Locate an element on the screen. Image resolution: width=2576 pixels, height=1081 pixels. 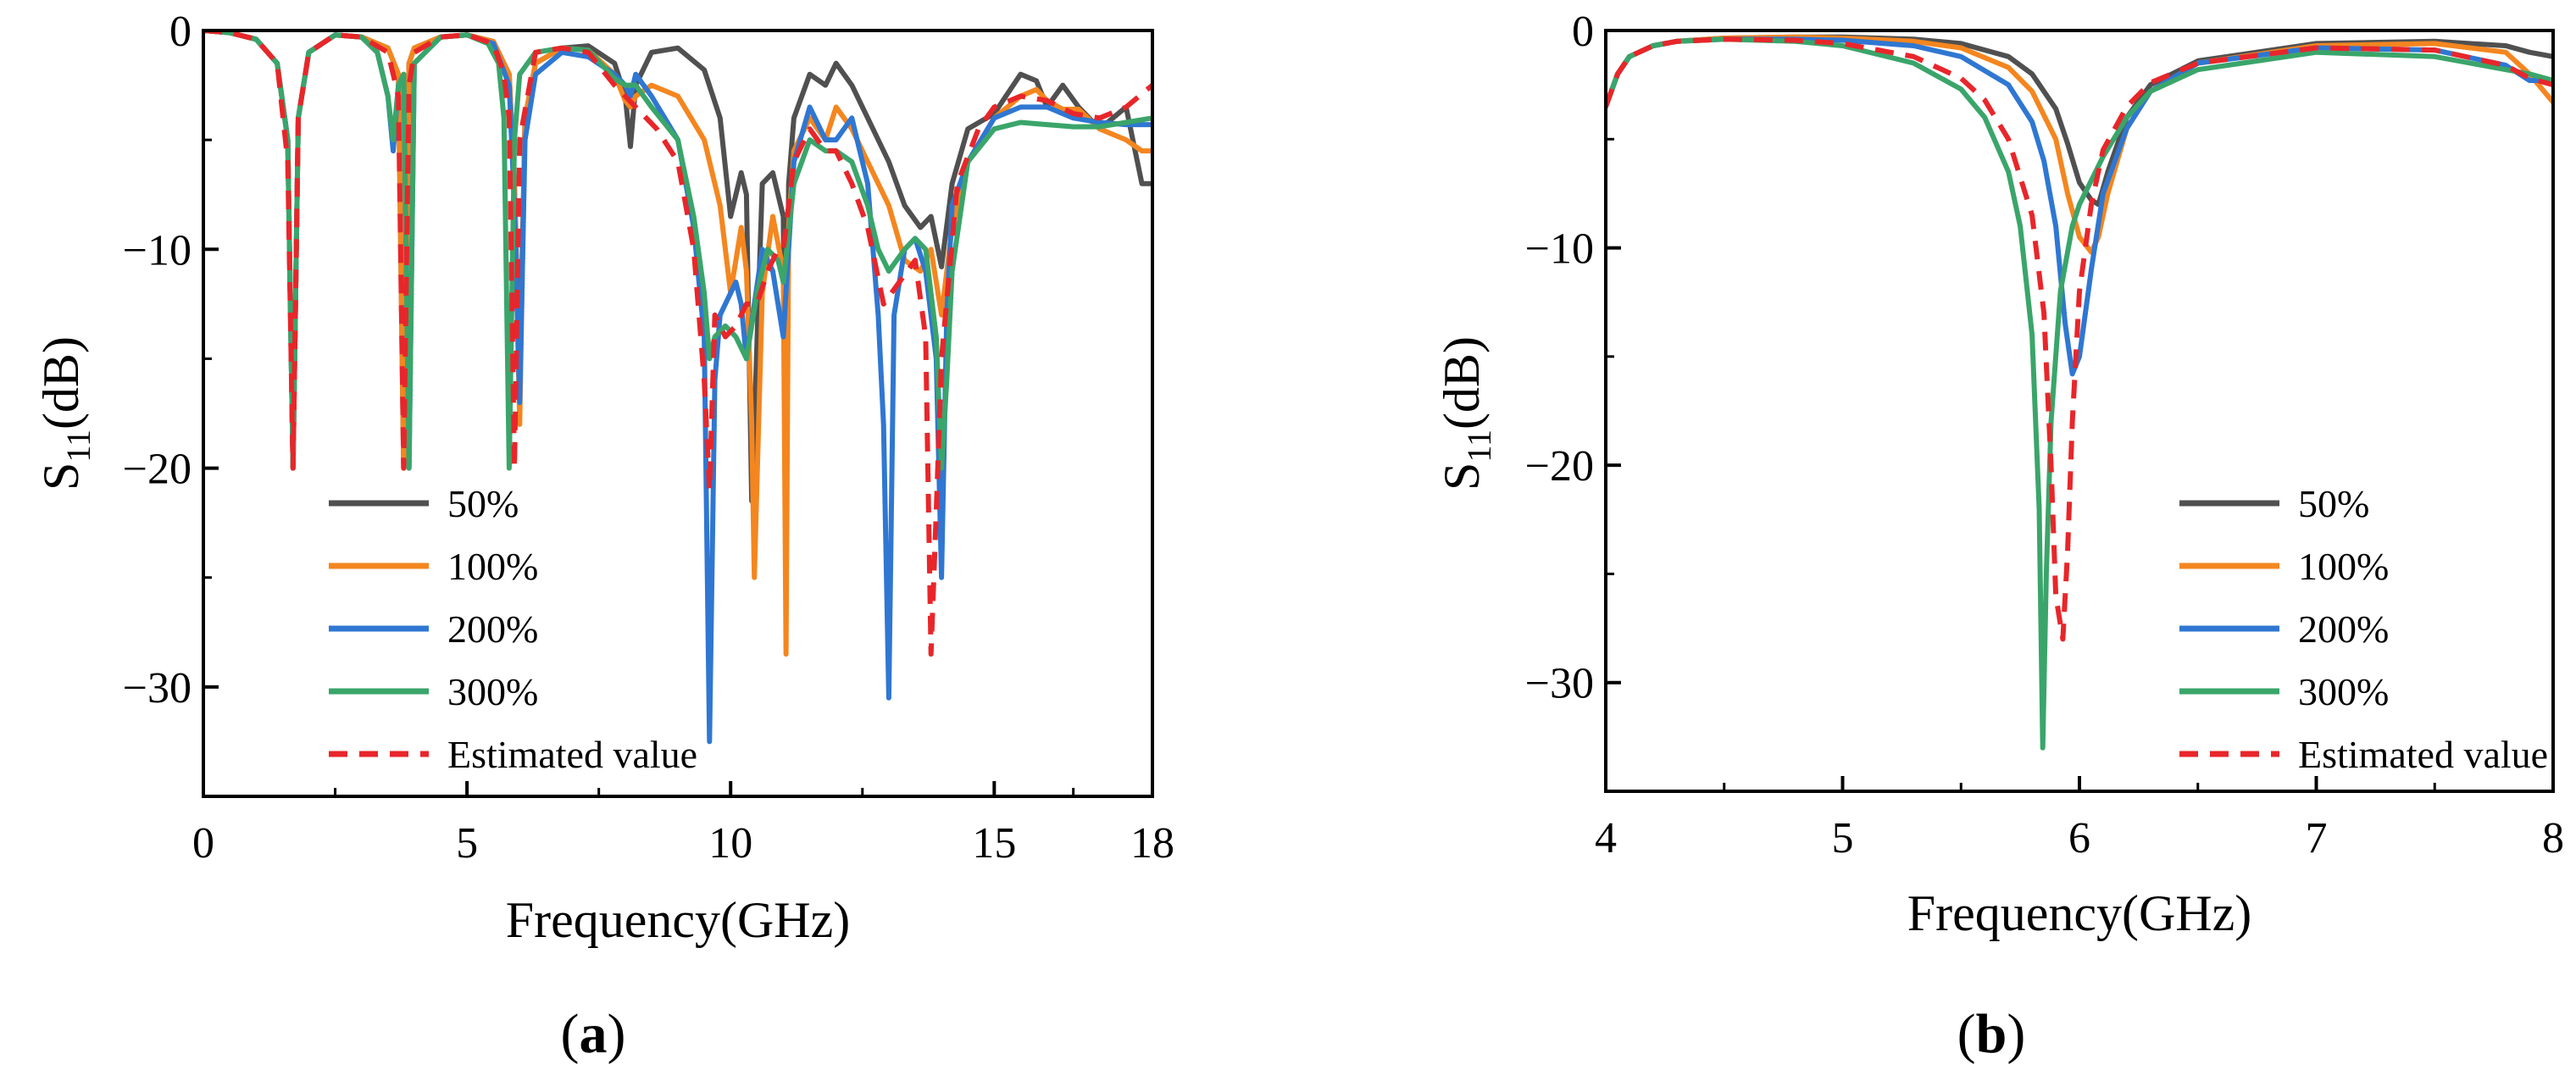
panel-a-ylabel-main: S is located at coordinates (61, 477).